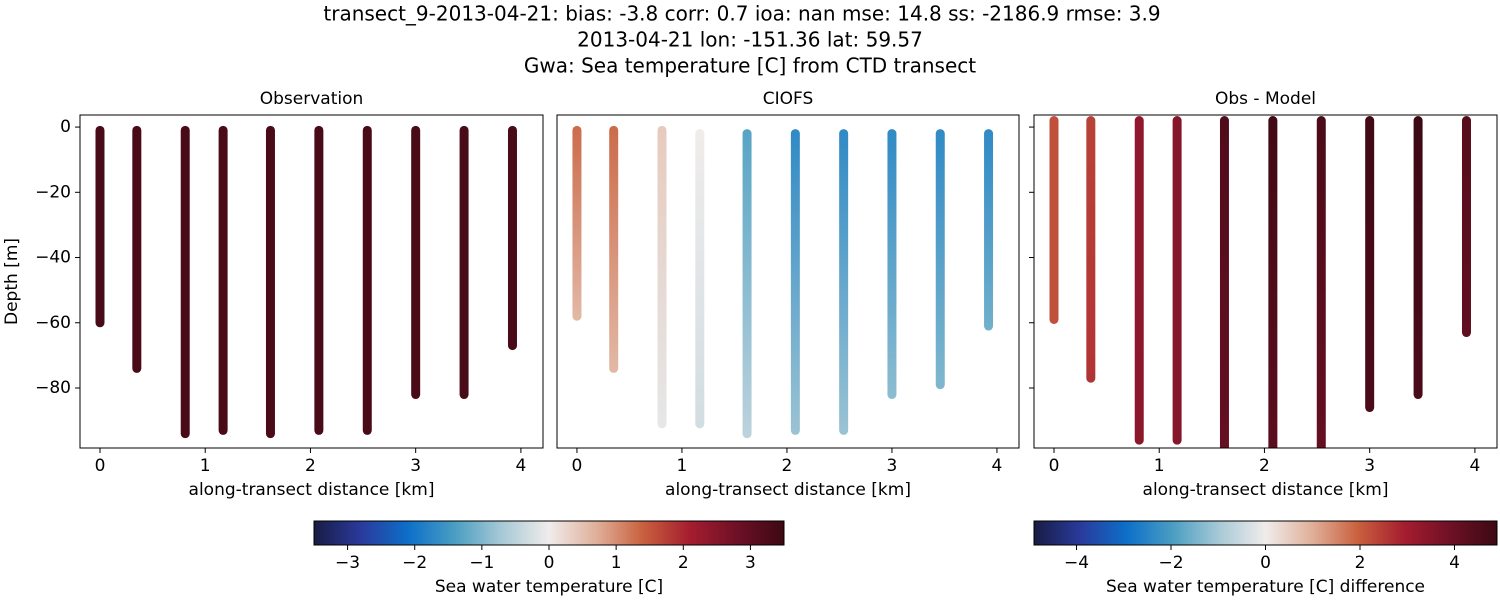 Image resolution: width=1500 pixels, height=604 pixels. Describe the element at coordinates (750, 563) in the screenshot. I see `colorbar-tick-label: 3` at that location.